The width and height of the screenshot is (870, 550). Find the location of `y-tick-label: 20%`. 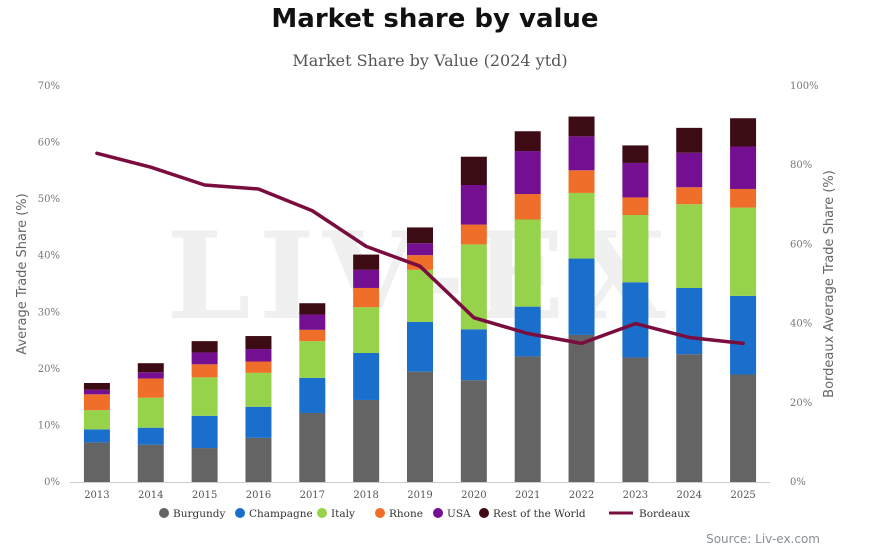

y-tick-label: 20% is located at coordinates (49, 369).